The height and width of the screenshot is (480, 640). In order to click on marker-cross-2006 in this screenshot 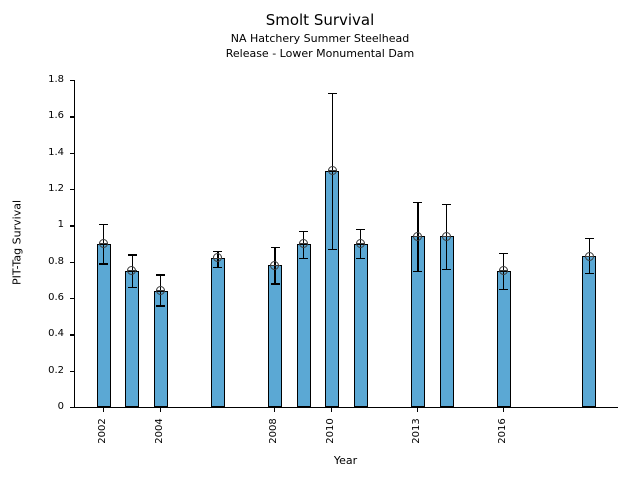, I will do `click(218, 258)`.